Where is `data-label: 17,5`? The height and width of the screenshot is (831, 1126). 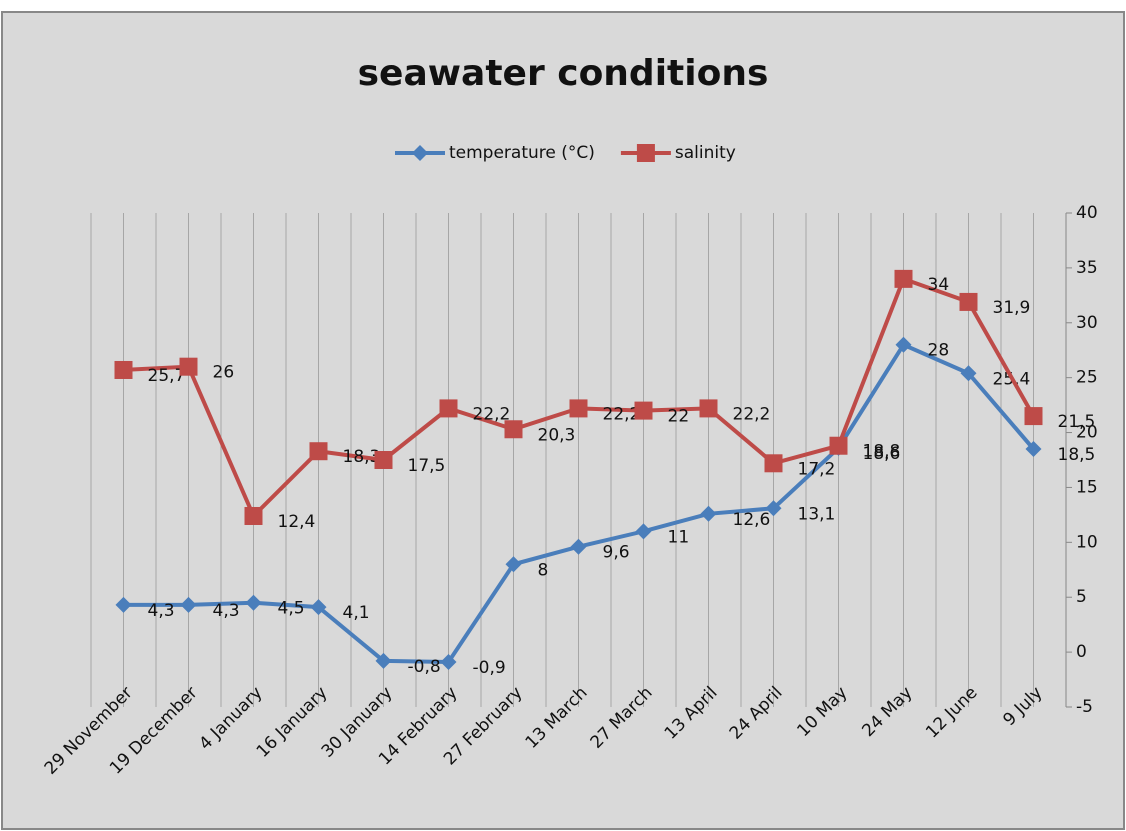
data-label: 17,5 is located at coordinates (427, 466).